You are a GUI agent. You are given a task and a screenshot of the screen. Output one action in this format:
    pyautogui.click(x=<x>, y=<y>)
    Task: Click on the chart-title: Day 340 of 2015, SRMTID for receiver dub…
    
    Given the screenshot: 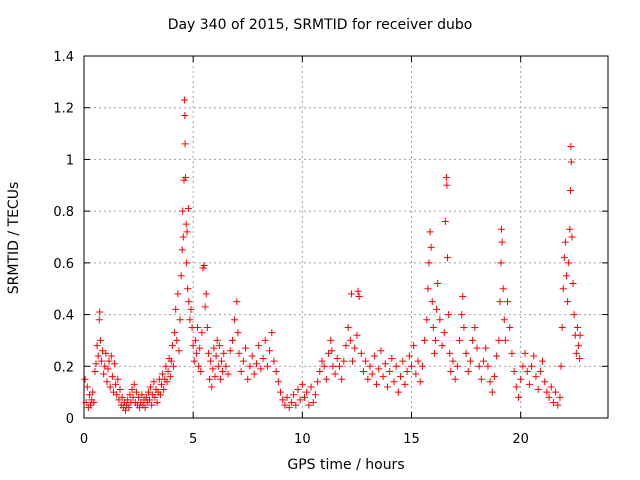 What is the action you would take?
    pyautogui.click(x=320, y=25)
    